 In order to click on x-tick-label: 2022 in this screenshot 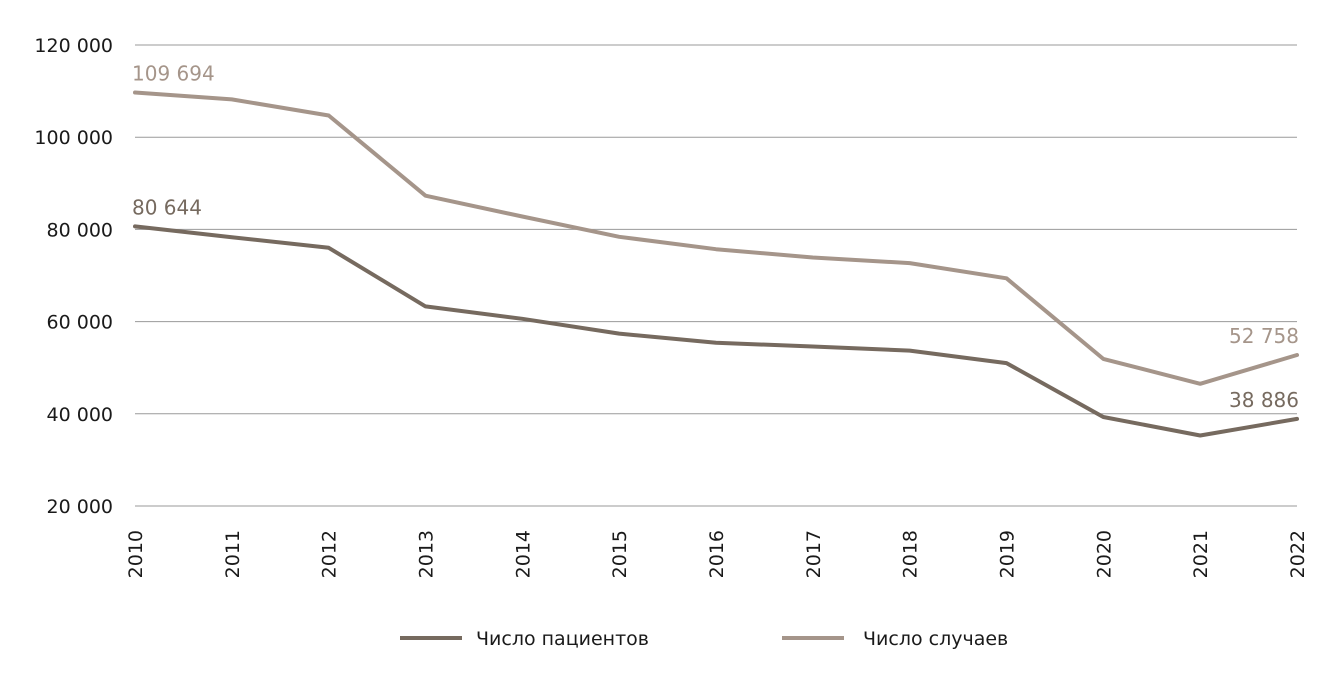, I will do `click(1298, 554)`.